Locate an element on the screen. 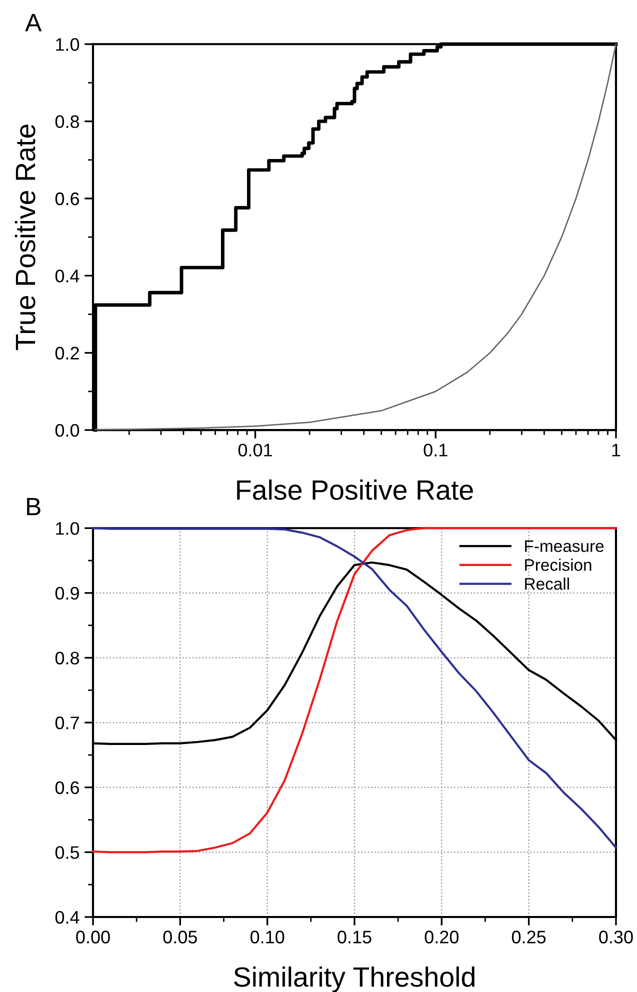  x-axis-title: Similarity Threshold is located at coordinates (354, 979).